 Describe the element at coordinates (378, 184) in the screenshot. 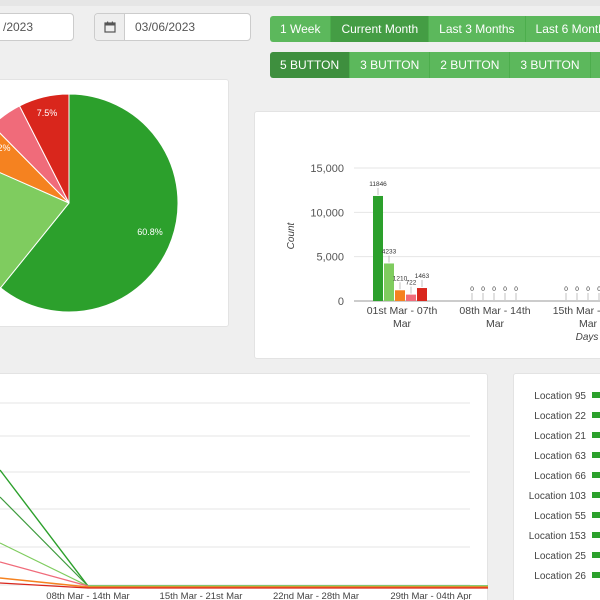

I see `bar-data-label: 11846` at that location.